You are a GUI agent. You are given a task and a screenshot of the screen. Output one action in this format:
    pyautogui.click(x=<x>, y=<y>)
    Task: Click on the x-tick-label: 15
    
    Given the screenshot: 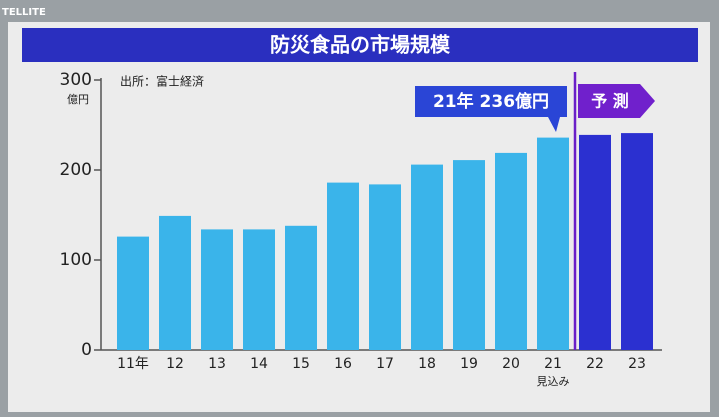 What is the action you would take?
    pyautogui.click(x=301, y=364)
    